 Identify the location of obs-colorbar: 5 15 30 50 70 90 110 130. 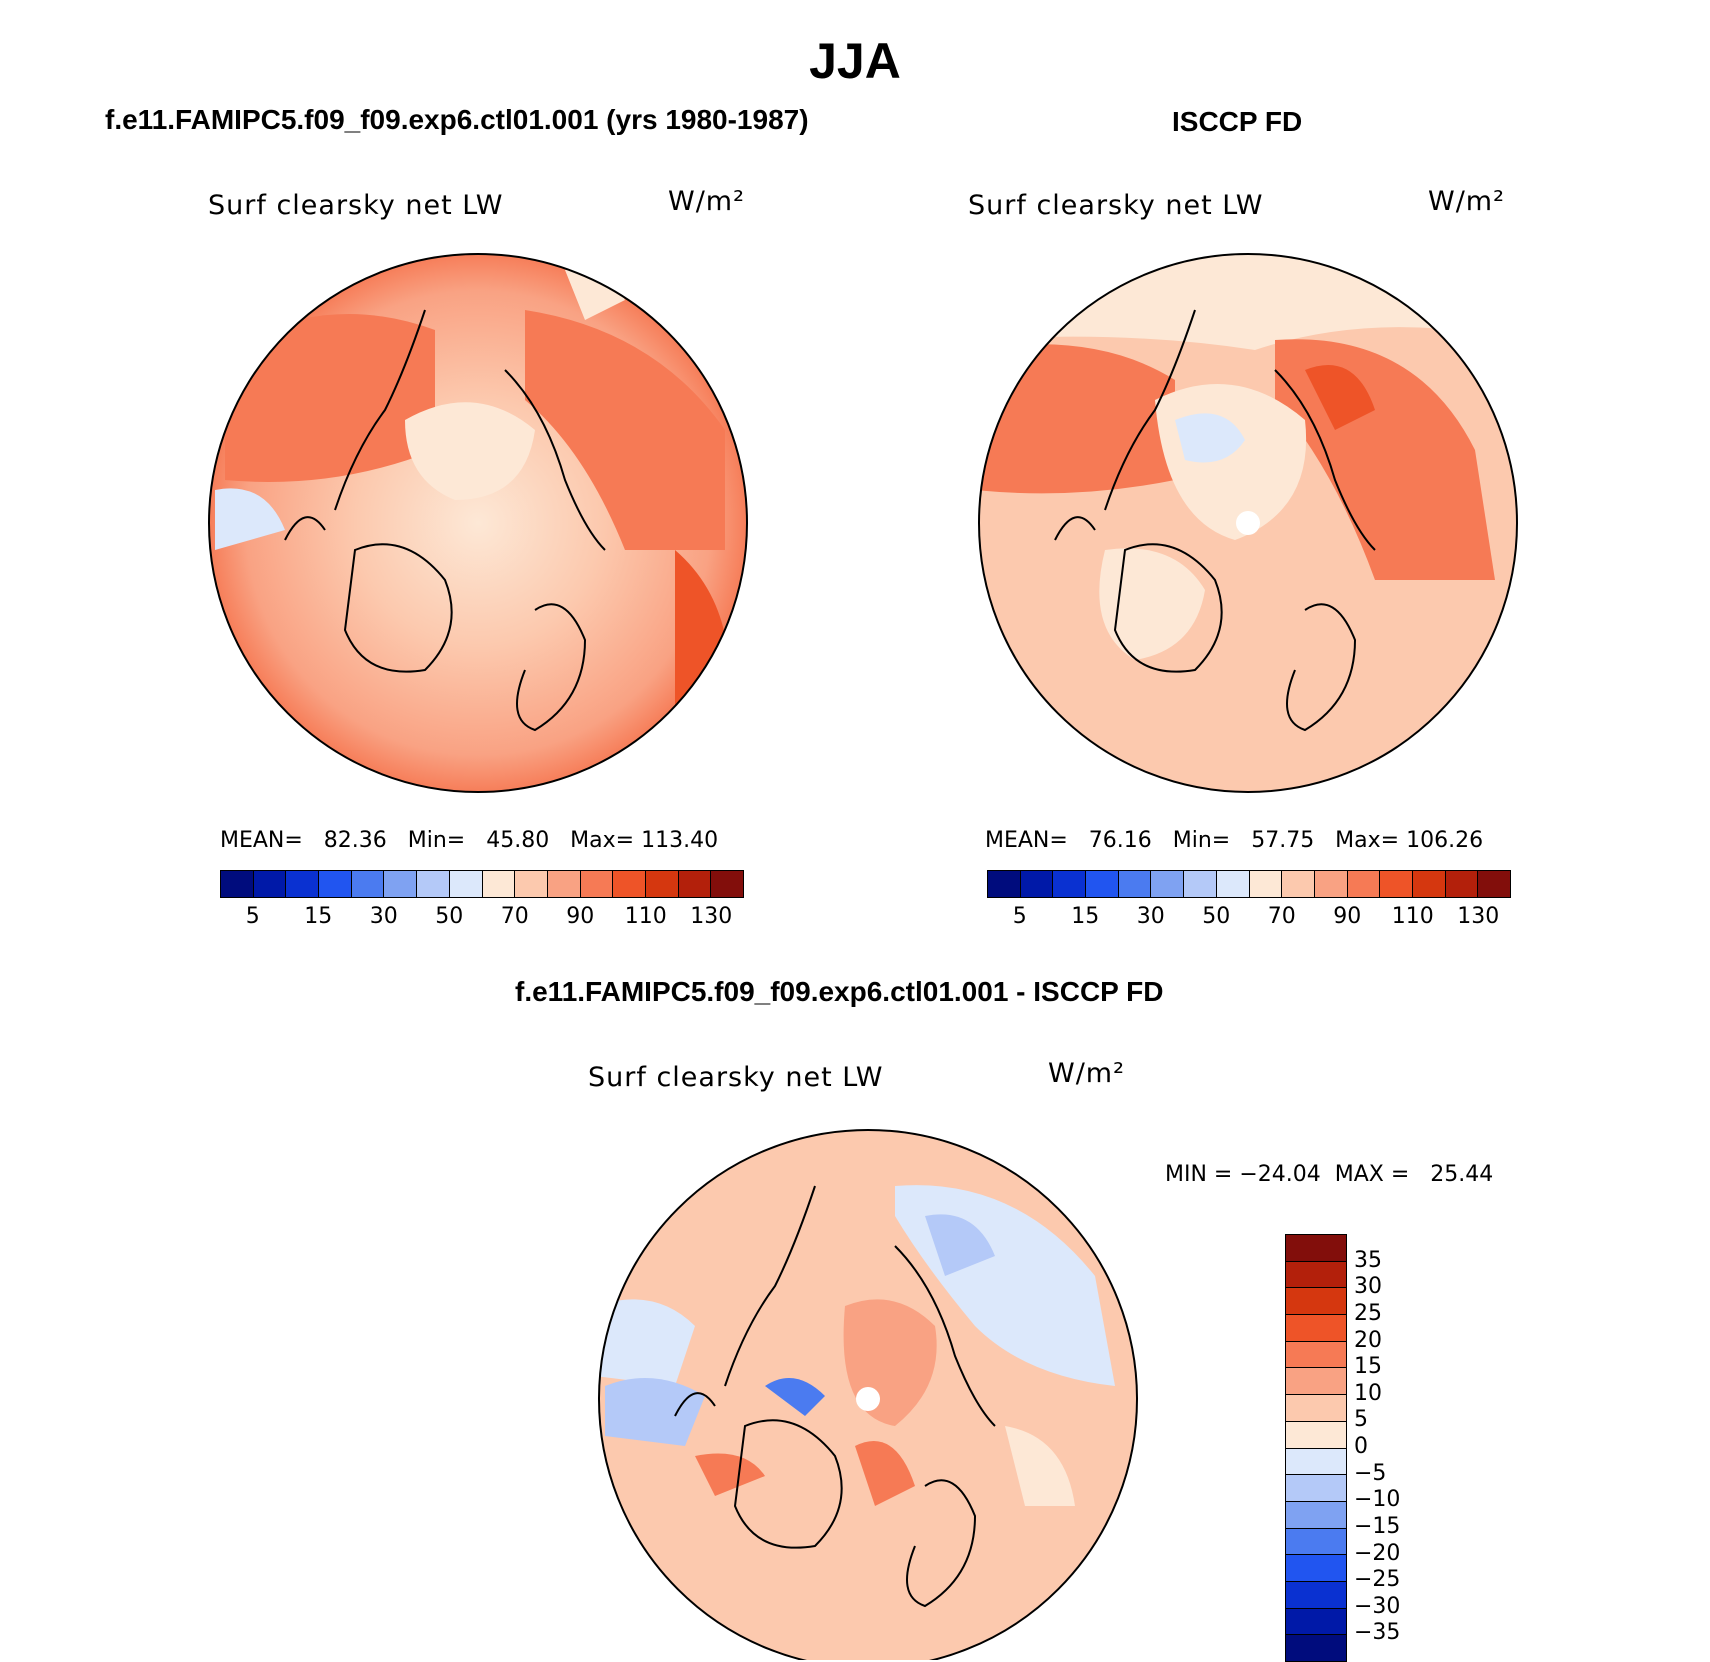
(1249, 899).